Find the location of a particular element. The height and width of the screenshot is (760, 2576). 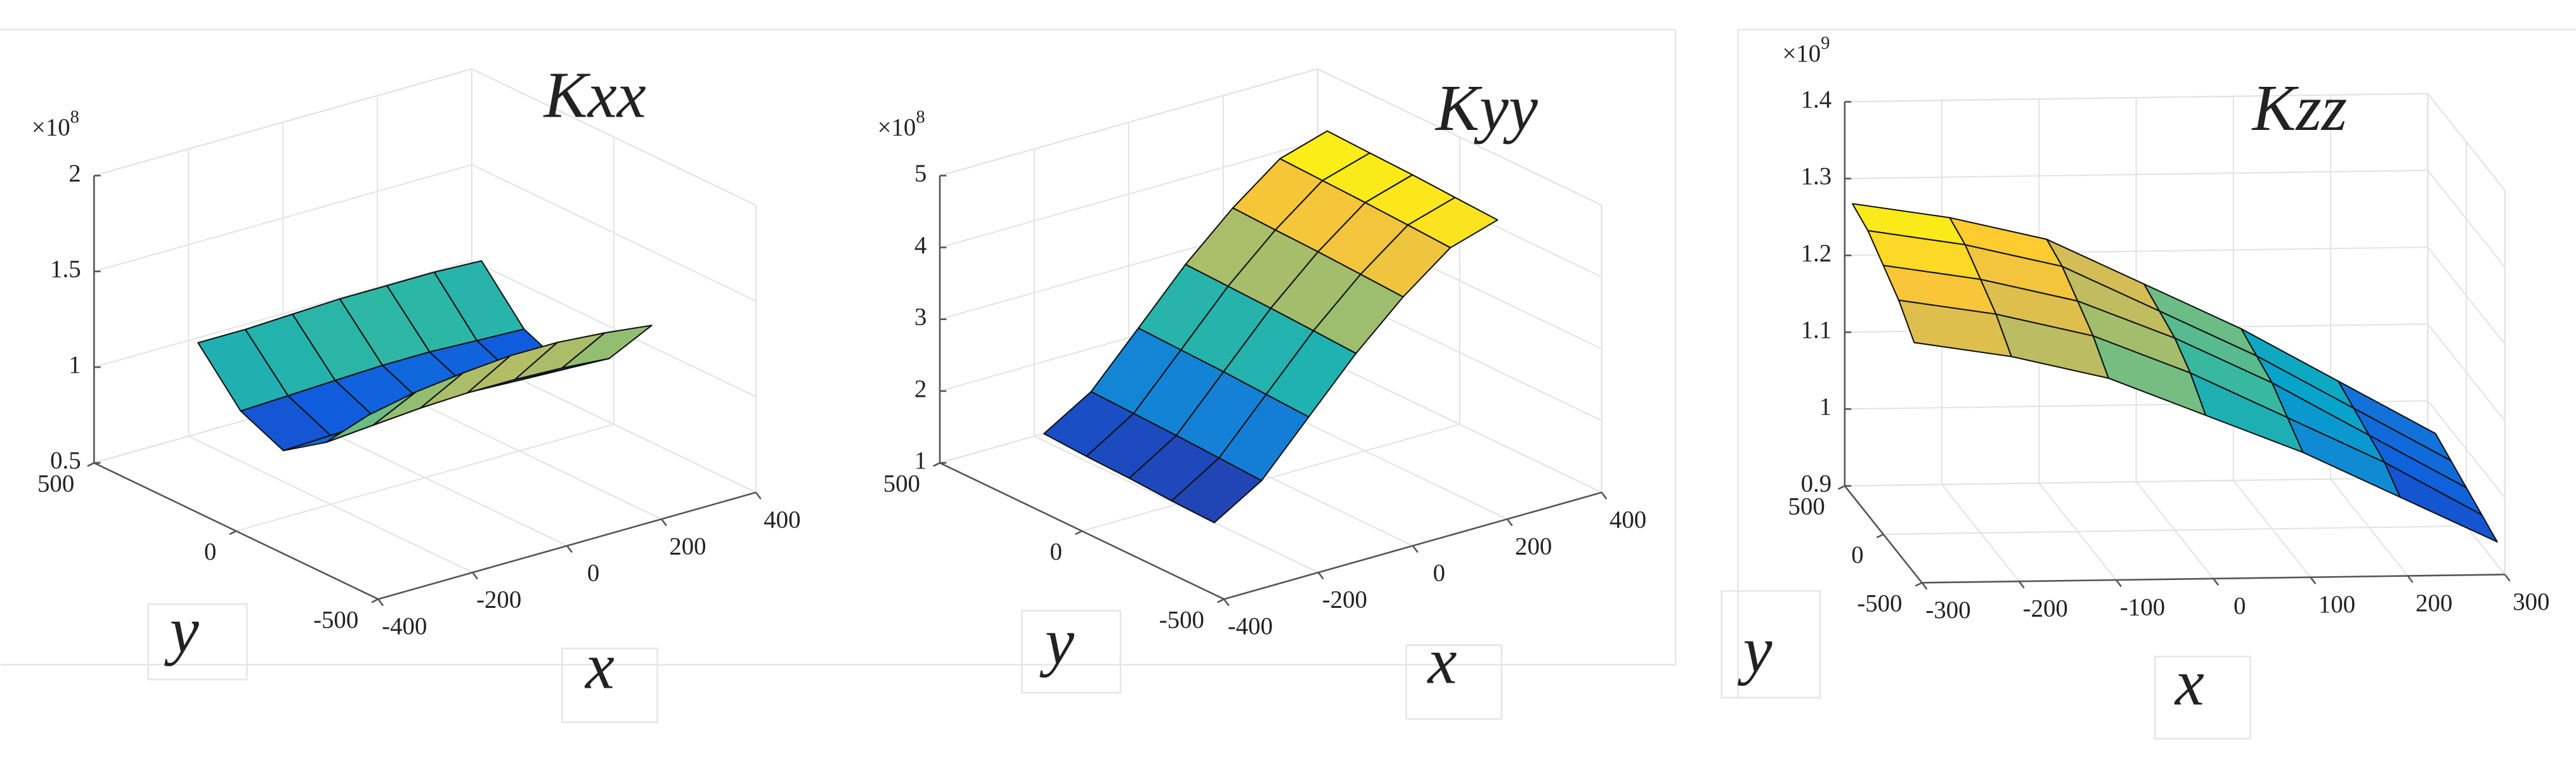

z-tick-label: 0.5 is located at coordinates (66, 460).